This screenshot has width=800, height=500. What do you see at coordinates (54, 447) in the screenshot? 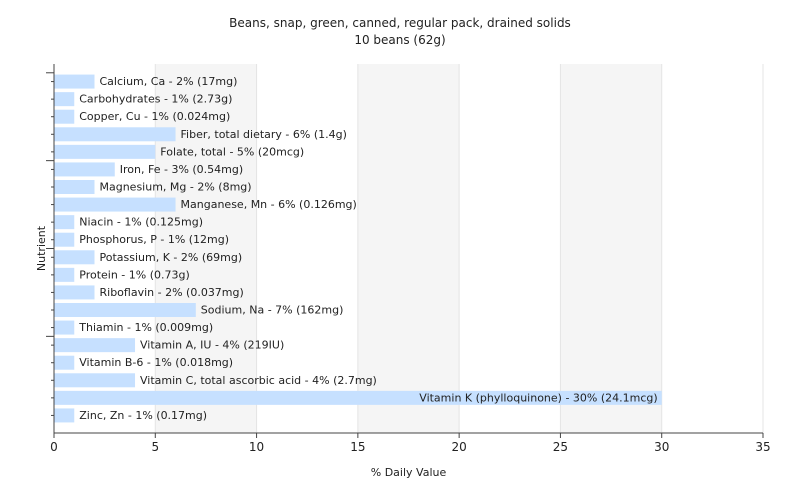
I see `x-tick-label: 0` at bounding box center [54, 447].